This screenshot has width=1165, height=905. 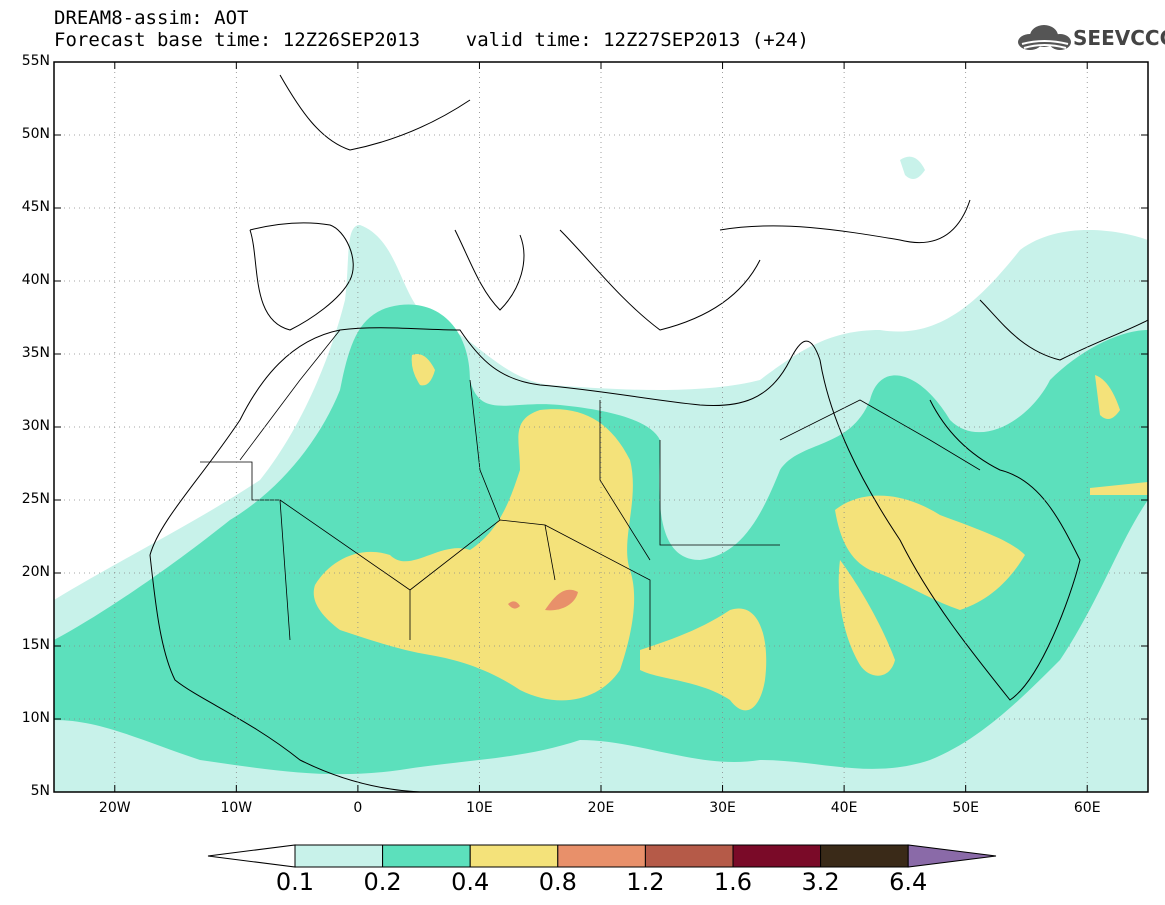 What do you see at coordinates (35, 207) in the screenshot?
I see `lat-label: 45N` at bounding box center [35, 207].